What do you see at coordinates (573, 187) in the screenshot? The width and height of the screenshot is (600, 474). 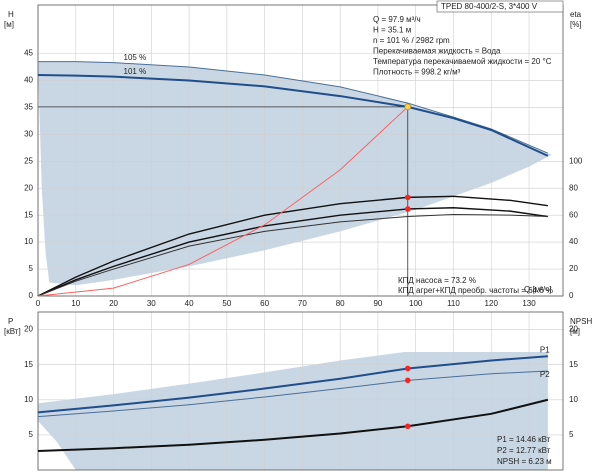 I see `y2-tick-label: 80` at bounding box center [573, 187].